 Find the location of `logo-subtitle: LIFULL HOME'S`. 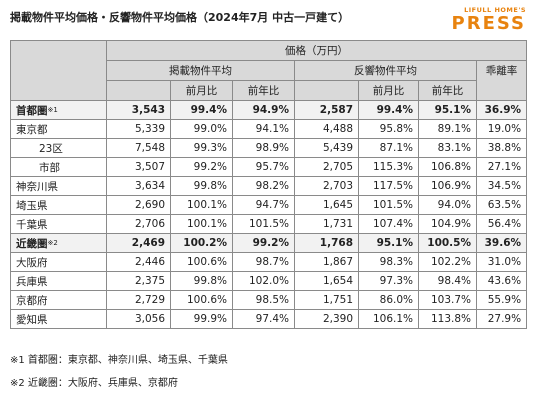

logo-subtitle: LIFULL HOME'S is located at coordinates (495, 10).